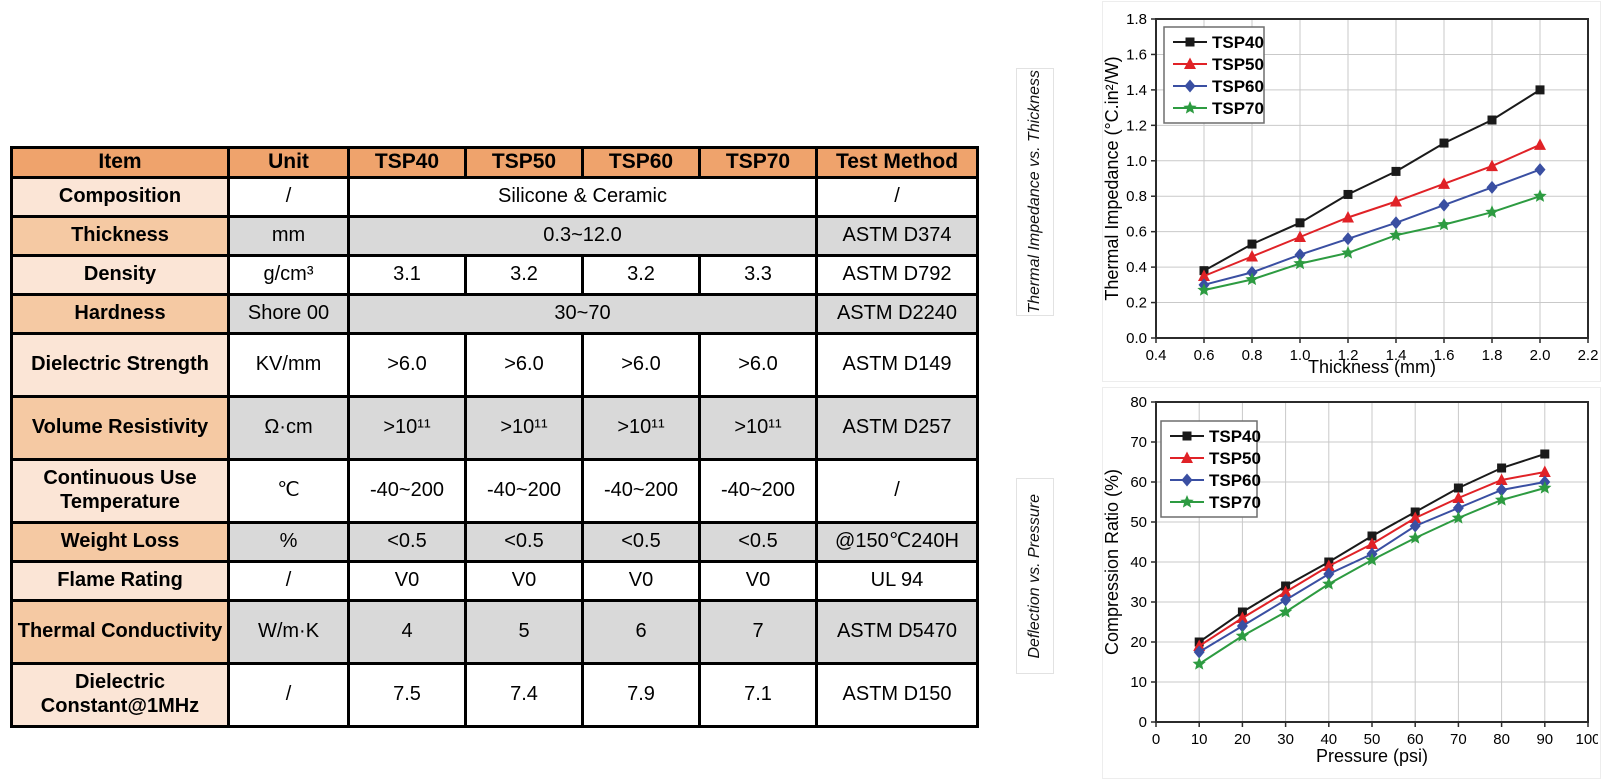  Describe the element at coordinates (1235, 436) in the screenshot. I see `legend-label: TSP40` at that location.